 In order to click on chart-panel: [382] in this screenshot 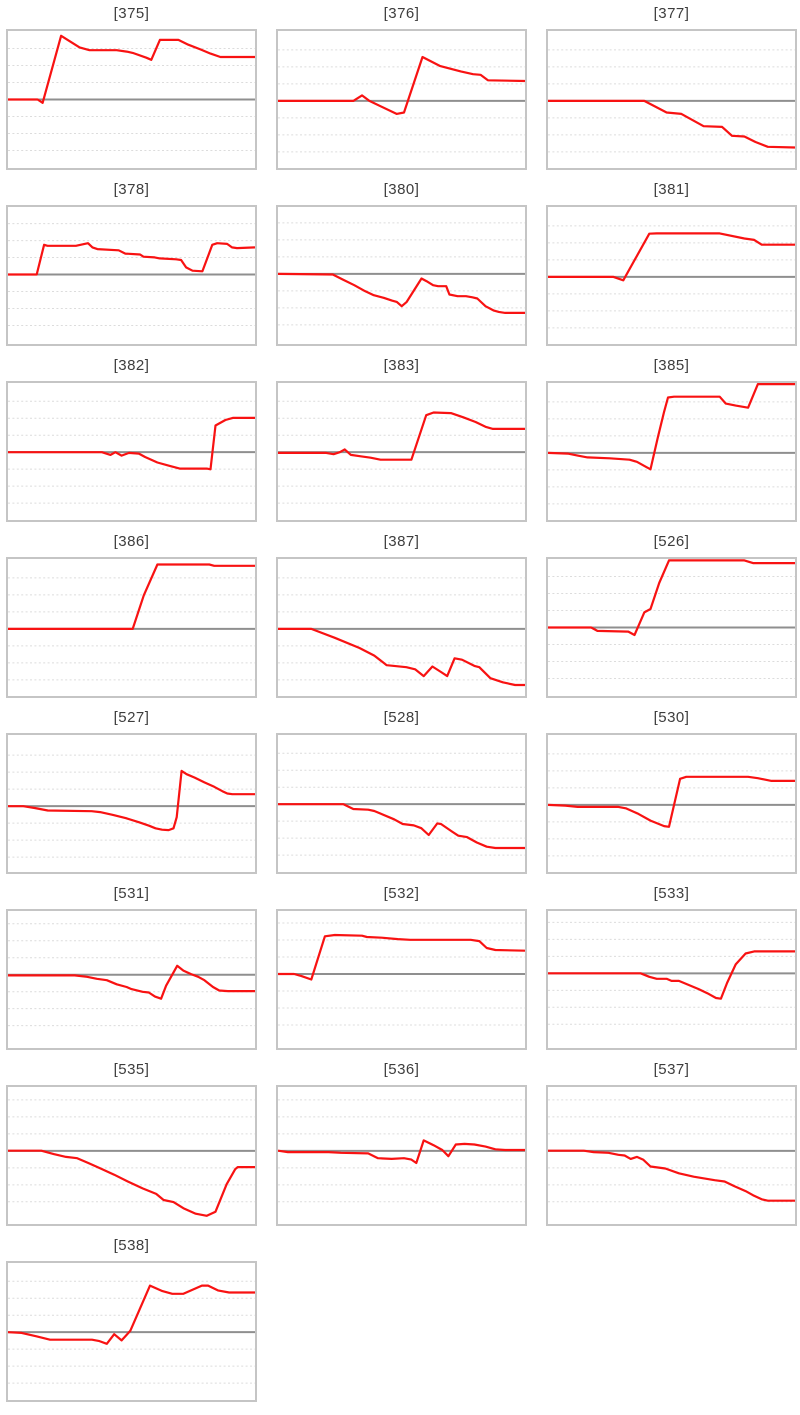, I will do `click(131, 443)`.